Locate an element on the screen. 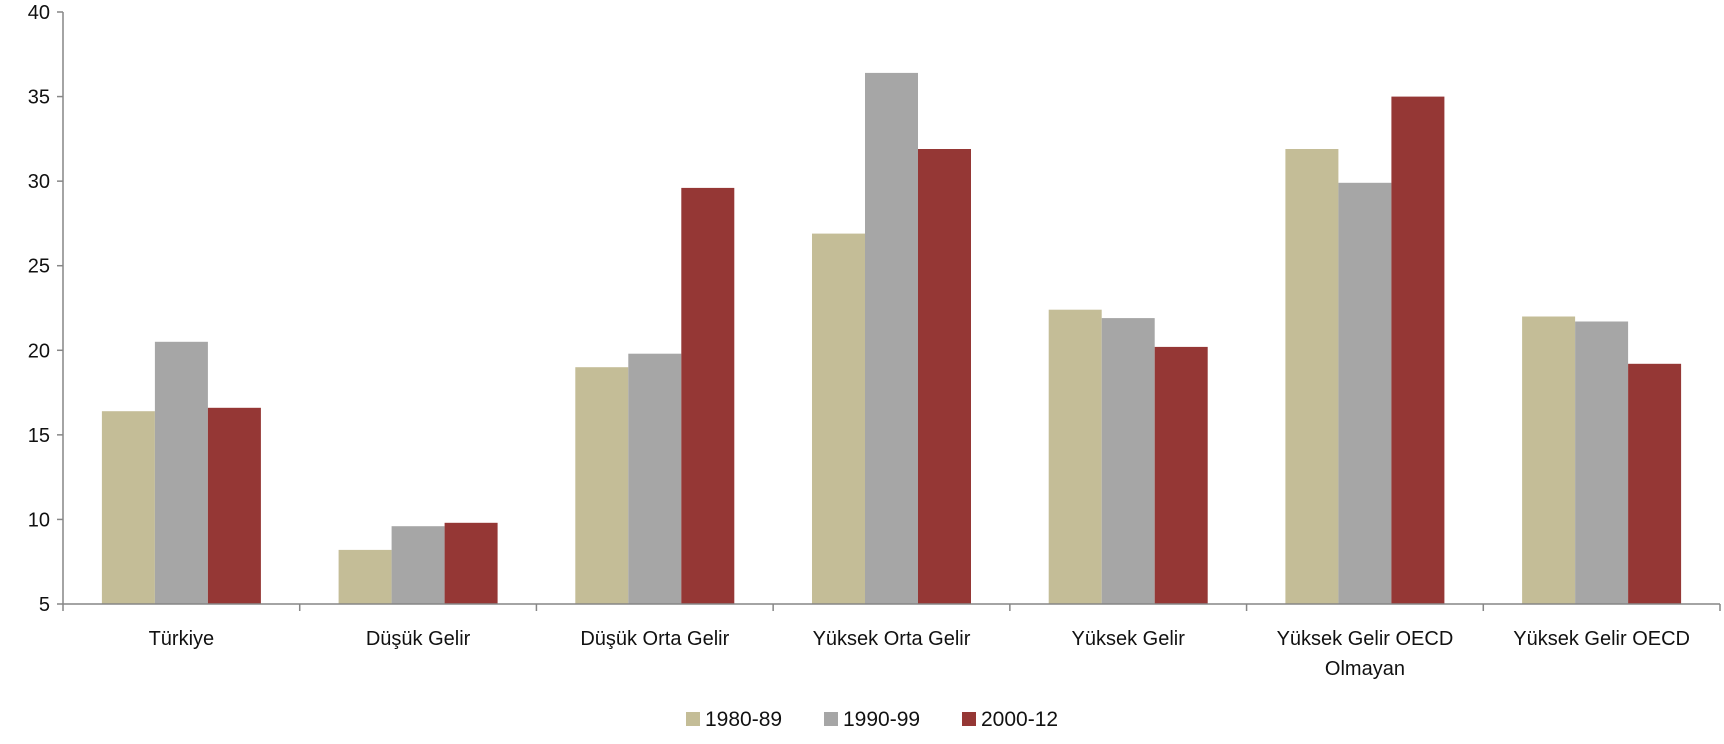  y-tick-label-35: 35 is located at coordinates (39, 98).